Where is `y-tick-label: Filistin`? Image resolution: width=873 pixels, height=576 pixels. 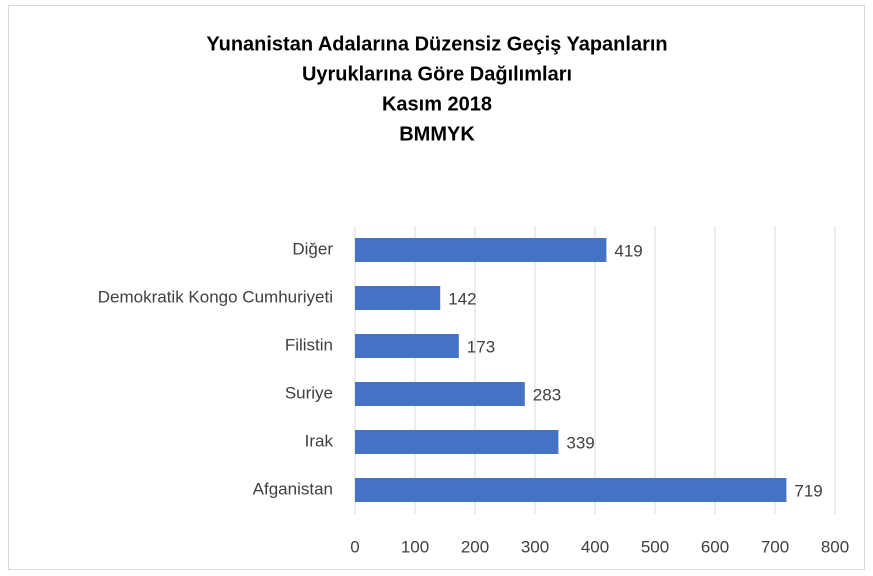
y-tick-label: Filistin is located at coordinates (309, 344).